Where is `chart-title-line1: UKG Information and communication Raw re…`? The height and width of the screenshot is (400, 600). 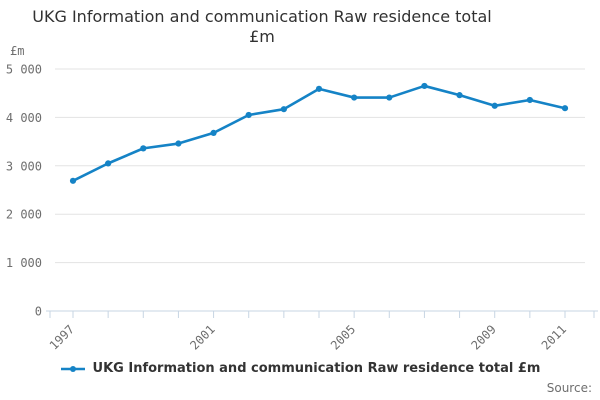 chart-title-line1: UKG Information and communication Raw re… is located at coordinates (262, 16).